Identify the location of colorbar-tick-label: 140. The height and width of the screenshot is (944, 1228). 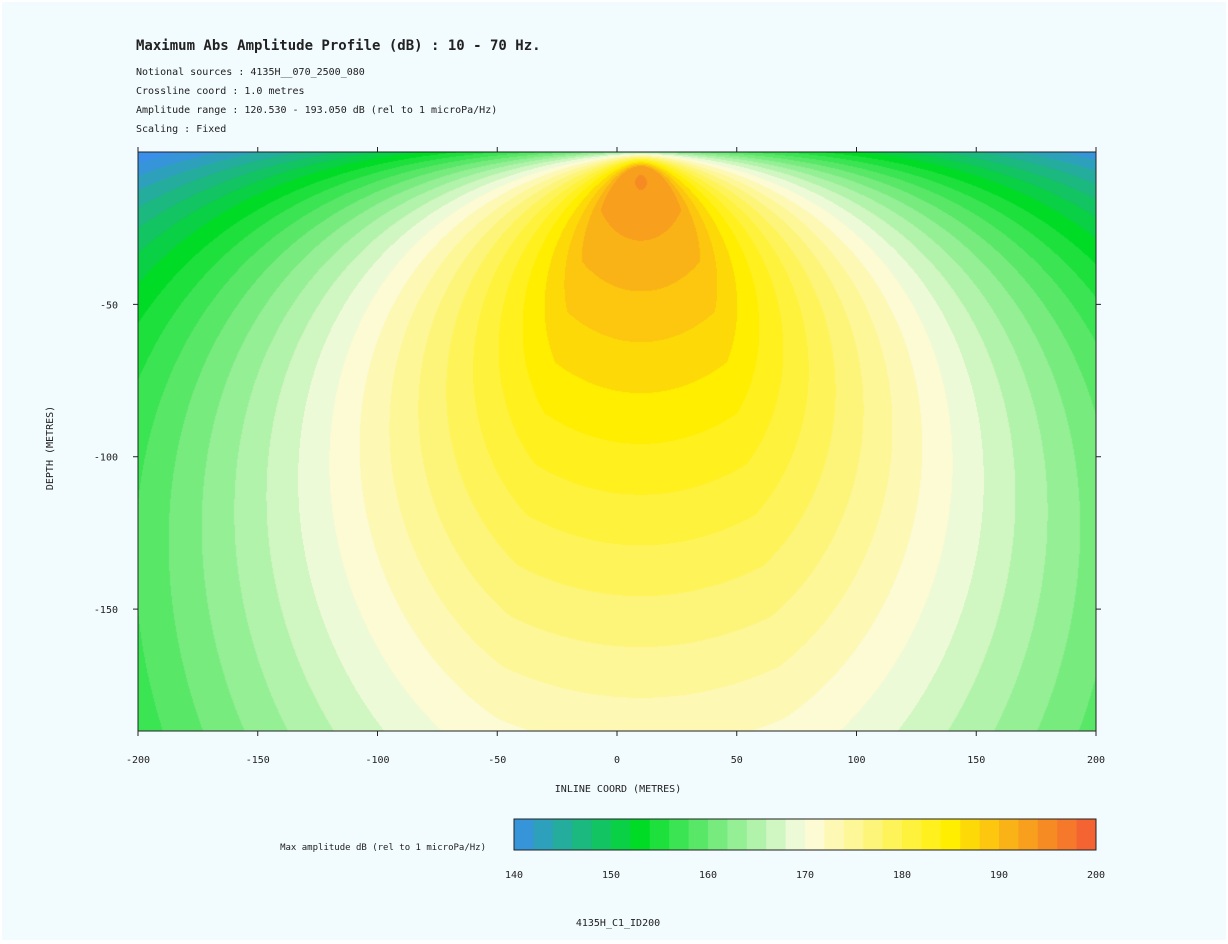
(514, 875).